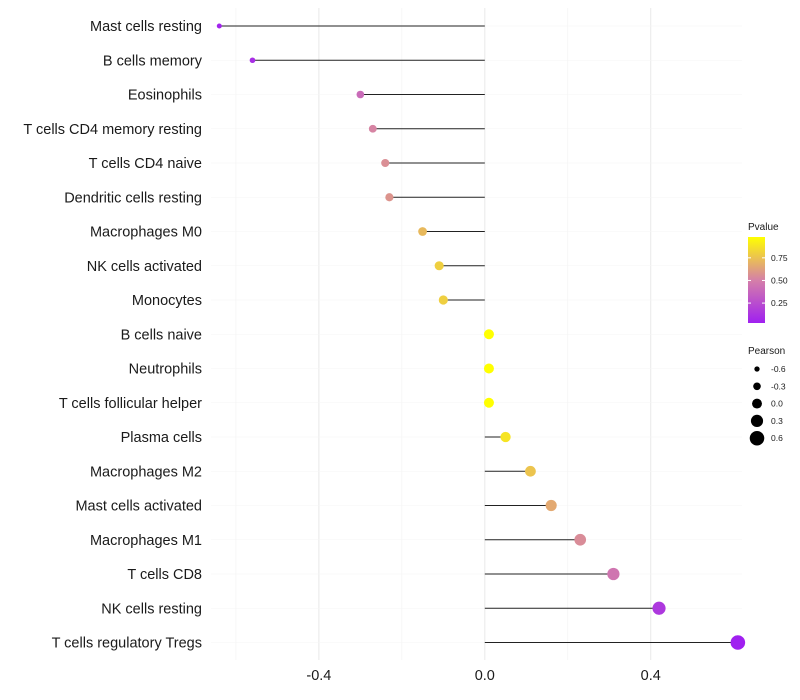 Image resolution: width=800 pixels, height=700 pixels. Describe the element at coordinates (145, 164) in the screenshot. I see `category-label: T cells CD4 naive` at that location.